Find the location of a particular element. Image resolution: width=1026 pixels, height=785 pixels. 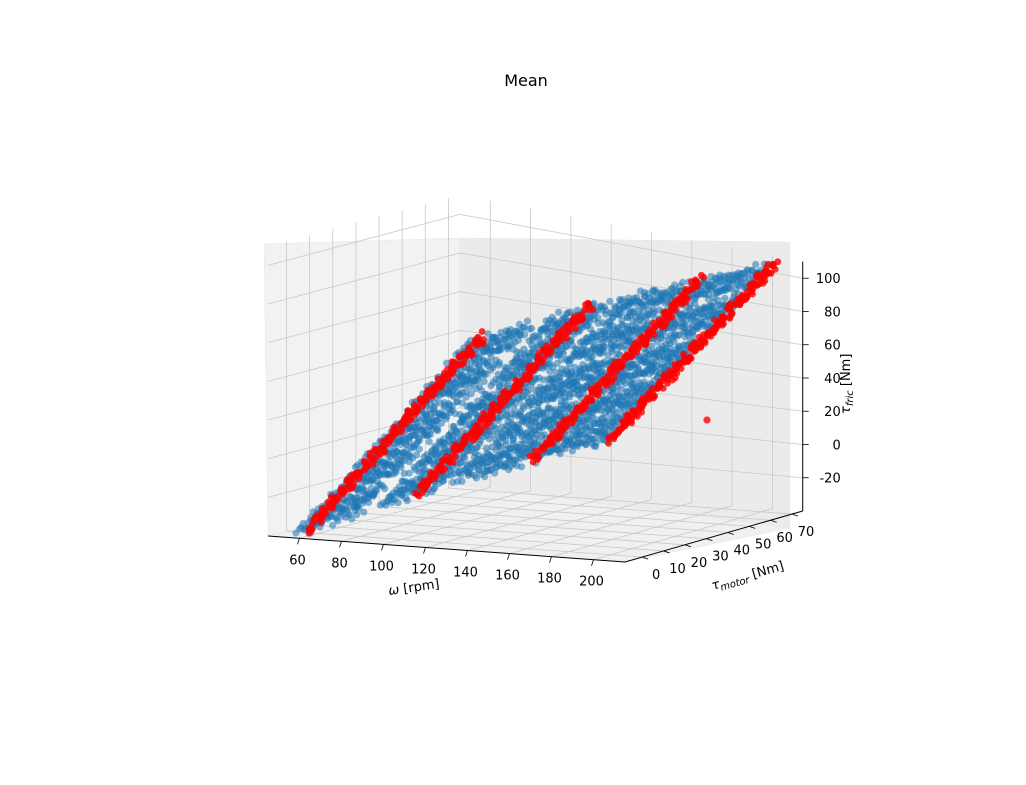

y-tick-label-2: 20 is located at coordinates (699, 563).